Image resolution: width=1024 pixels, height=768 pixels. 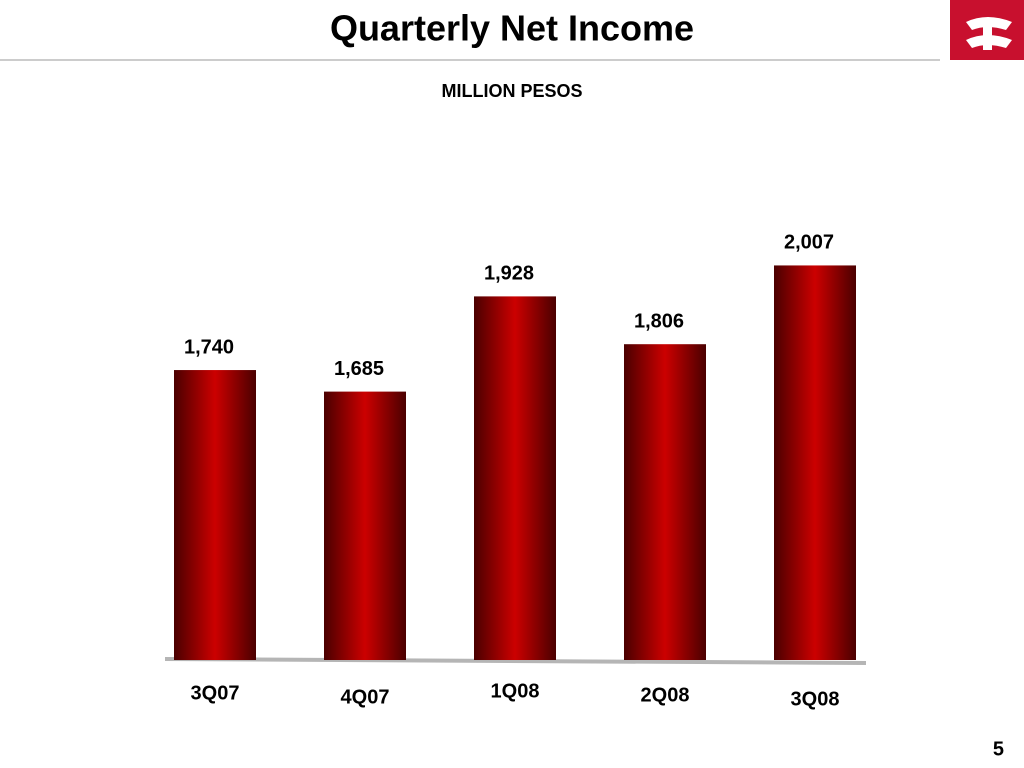 I want to click on value-label: 1,928, so click(x=509, y=274).